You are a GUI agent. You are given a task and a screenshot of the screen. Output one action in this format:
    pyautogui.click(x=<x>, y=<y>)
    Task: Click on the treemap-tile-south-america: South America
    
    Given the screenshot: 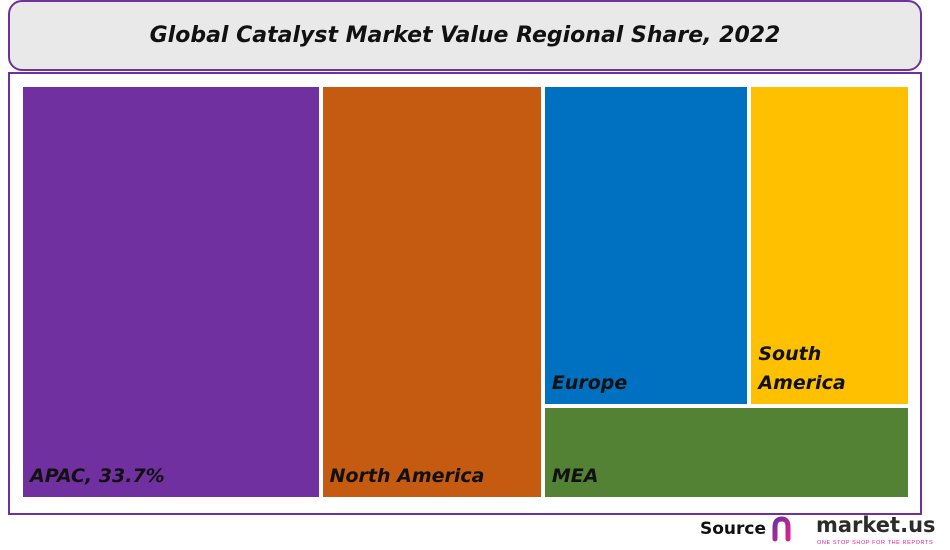 What is the action you would take?
    pyautogui.click(x=829, y=245)
    